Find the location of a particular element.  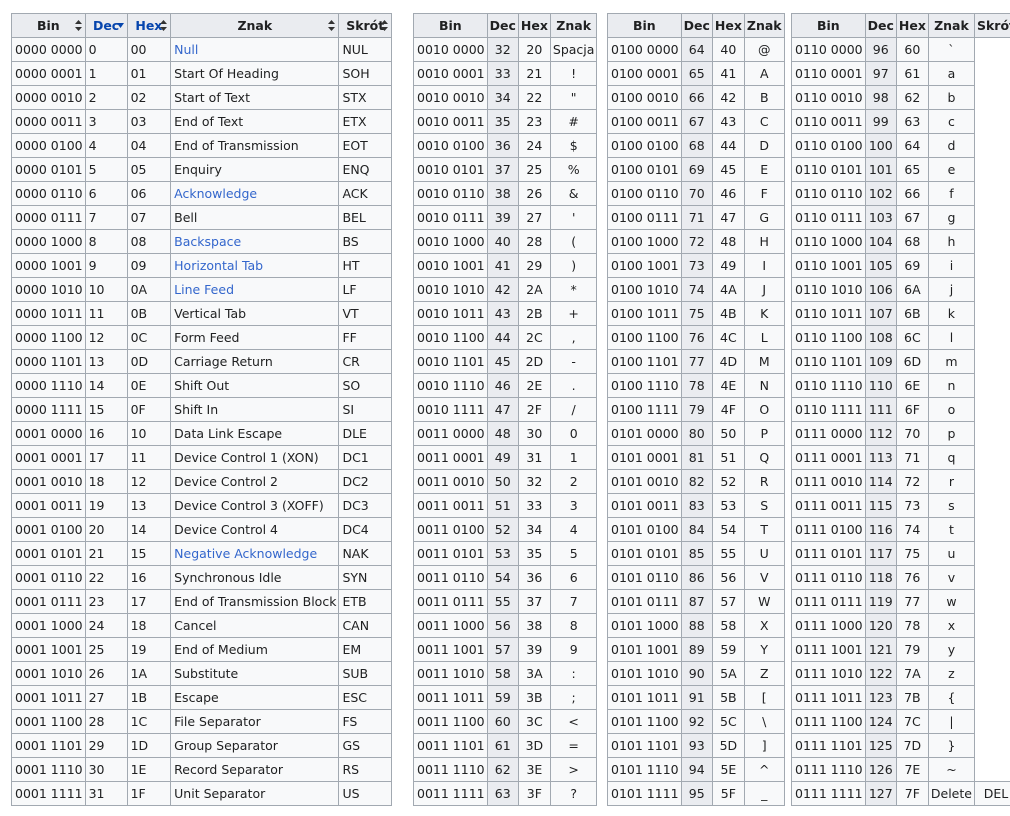

name-cell: File Separator is located at coordinates (255, 721).